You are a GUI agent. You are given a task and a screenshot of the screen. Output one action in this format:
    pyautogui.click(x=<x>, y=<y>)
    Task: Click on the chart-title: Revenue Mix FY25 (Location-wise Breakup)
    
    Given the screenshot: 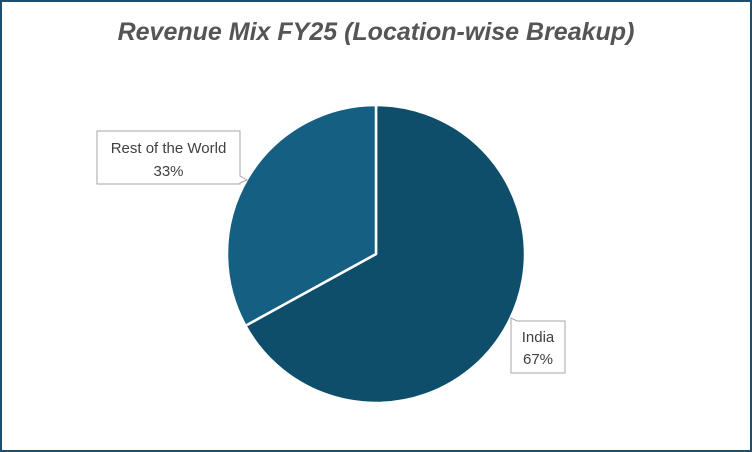 What is the action you would take?
    pyautogui.click(x=376, y=32)
    